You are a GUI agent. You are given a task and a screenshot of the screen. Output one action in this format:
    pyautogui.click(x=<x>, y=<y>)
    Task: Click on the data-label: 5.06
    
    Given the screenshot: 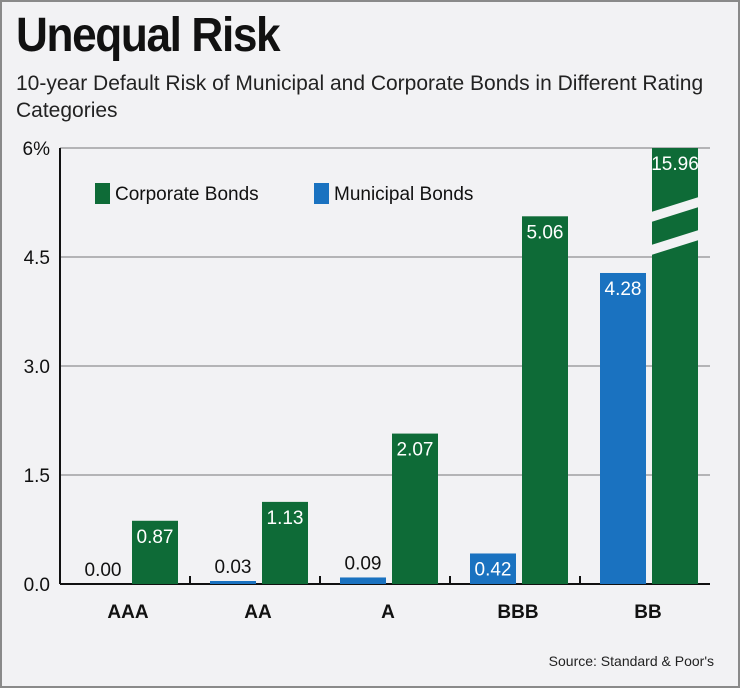 What is the action you would take?
    pyautogui.click(x=545, y=232)
    